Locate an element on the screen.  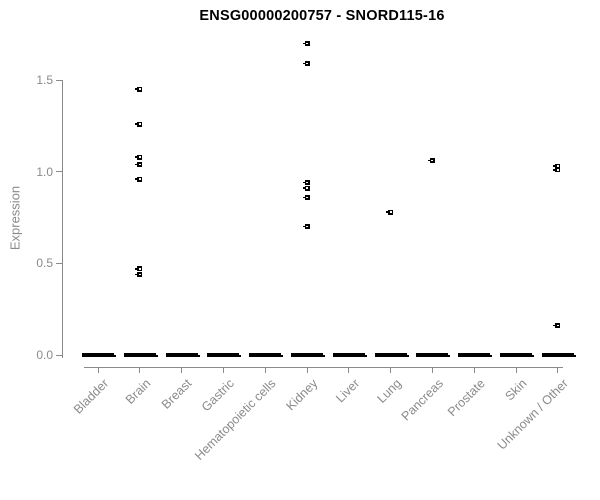
x-category-label: Prostate is located at coordinates (466, 398).